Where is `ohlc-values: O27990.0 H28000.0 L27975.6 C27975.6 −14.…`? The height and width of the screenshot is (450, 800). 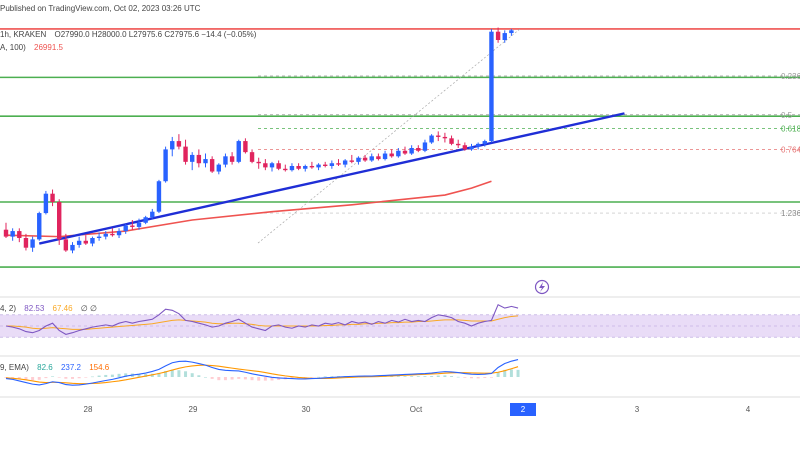 ohlc-values: O27990.0 H28000.0 L27975.6 C27975.6 −14.… is located at coordinates (155, 34).